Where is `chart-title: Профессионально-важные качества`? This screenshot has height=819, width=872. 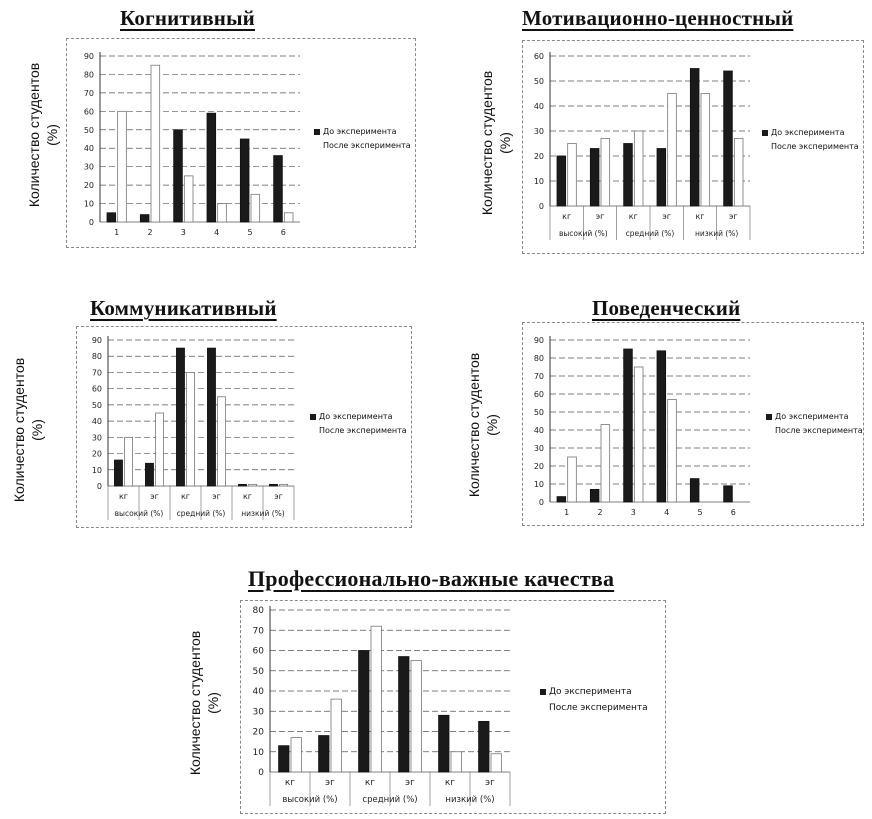
chart-title: Профессионально-важные качества is located at coordinates (431, 578).